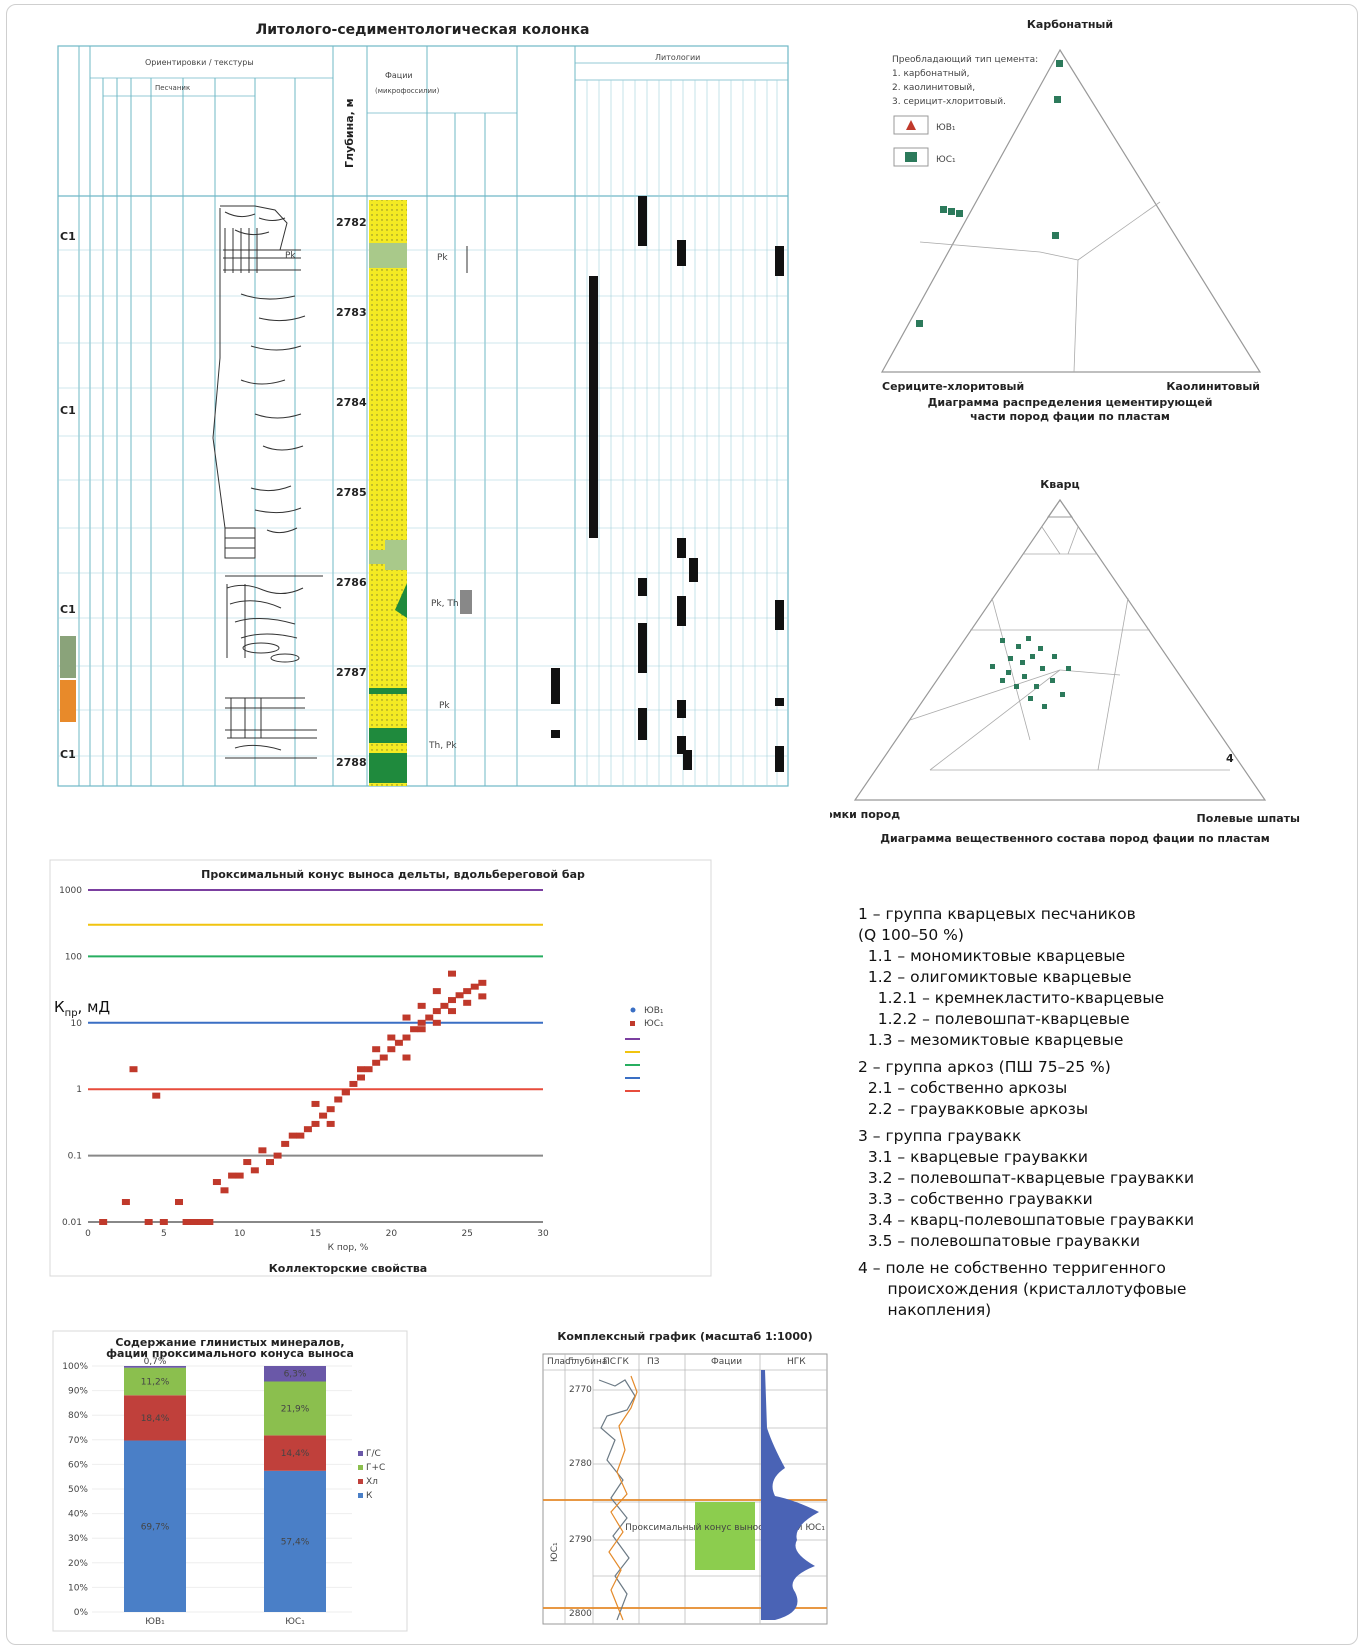 The width and height of the screenshot is (1365, 1650). I want to click on ternary-composition-panel: Кварц 4 Обломки пород, so click(1055, 670).